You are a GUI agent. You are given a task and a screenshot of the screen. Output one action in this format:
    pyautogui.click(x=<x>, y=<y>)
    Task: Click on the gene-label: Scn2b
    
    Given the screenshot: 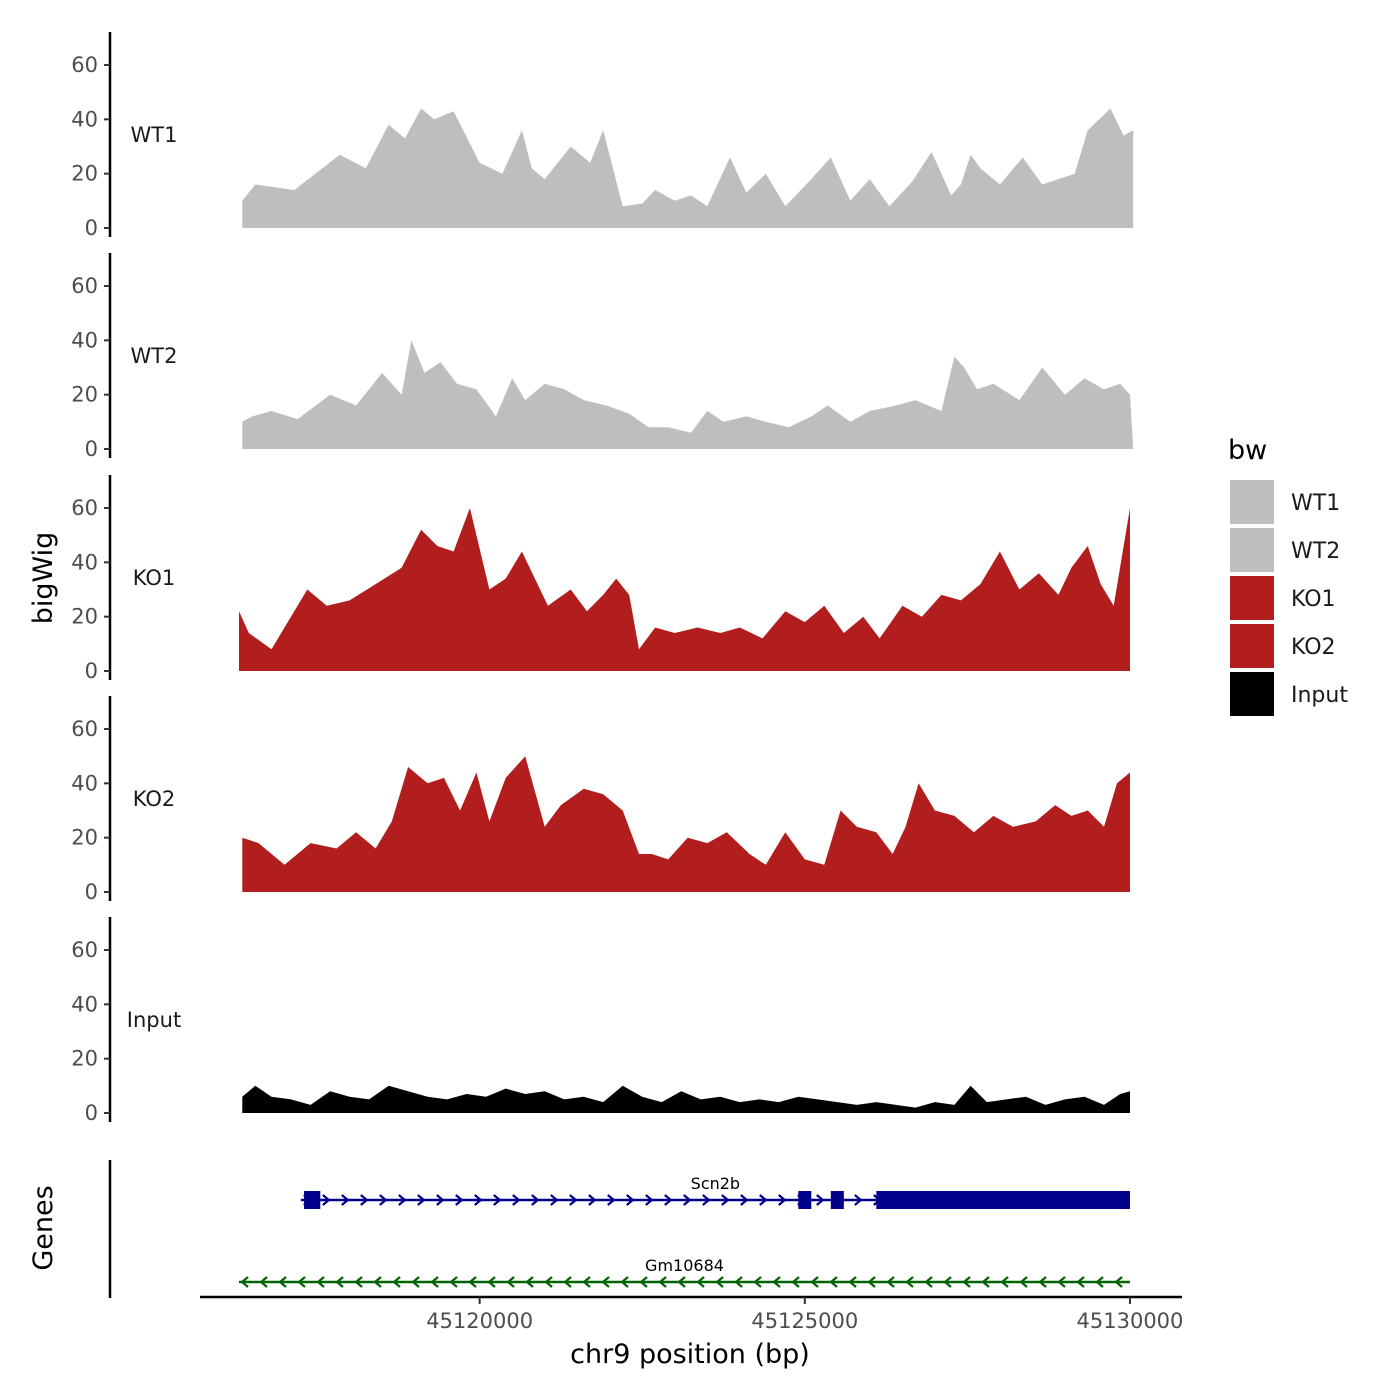 What is the action you would take?
    pyautogui.click(x=715, y=1183)
    